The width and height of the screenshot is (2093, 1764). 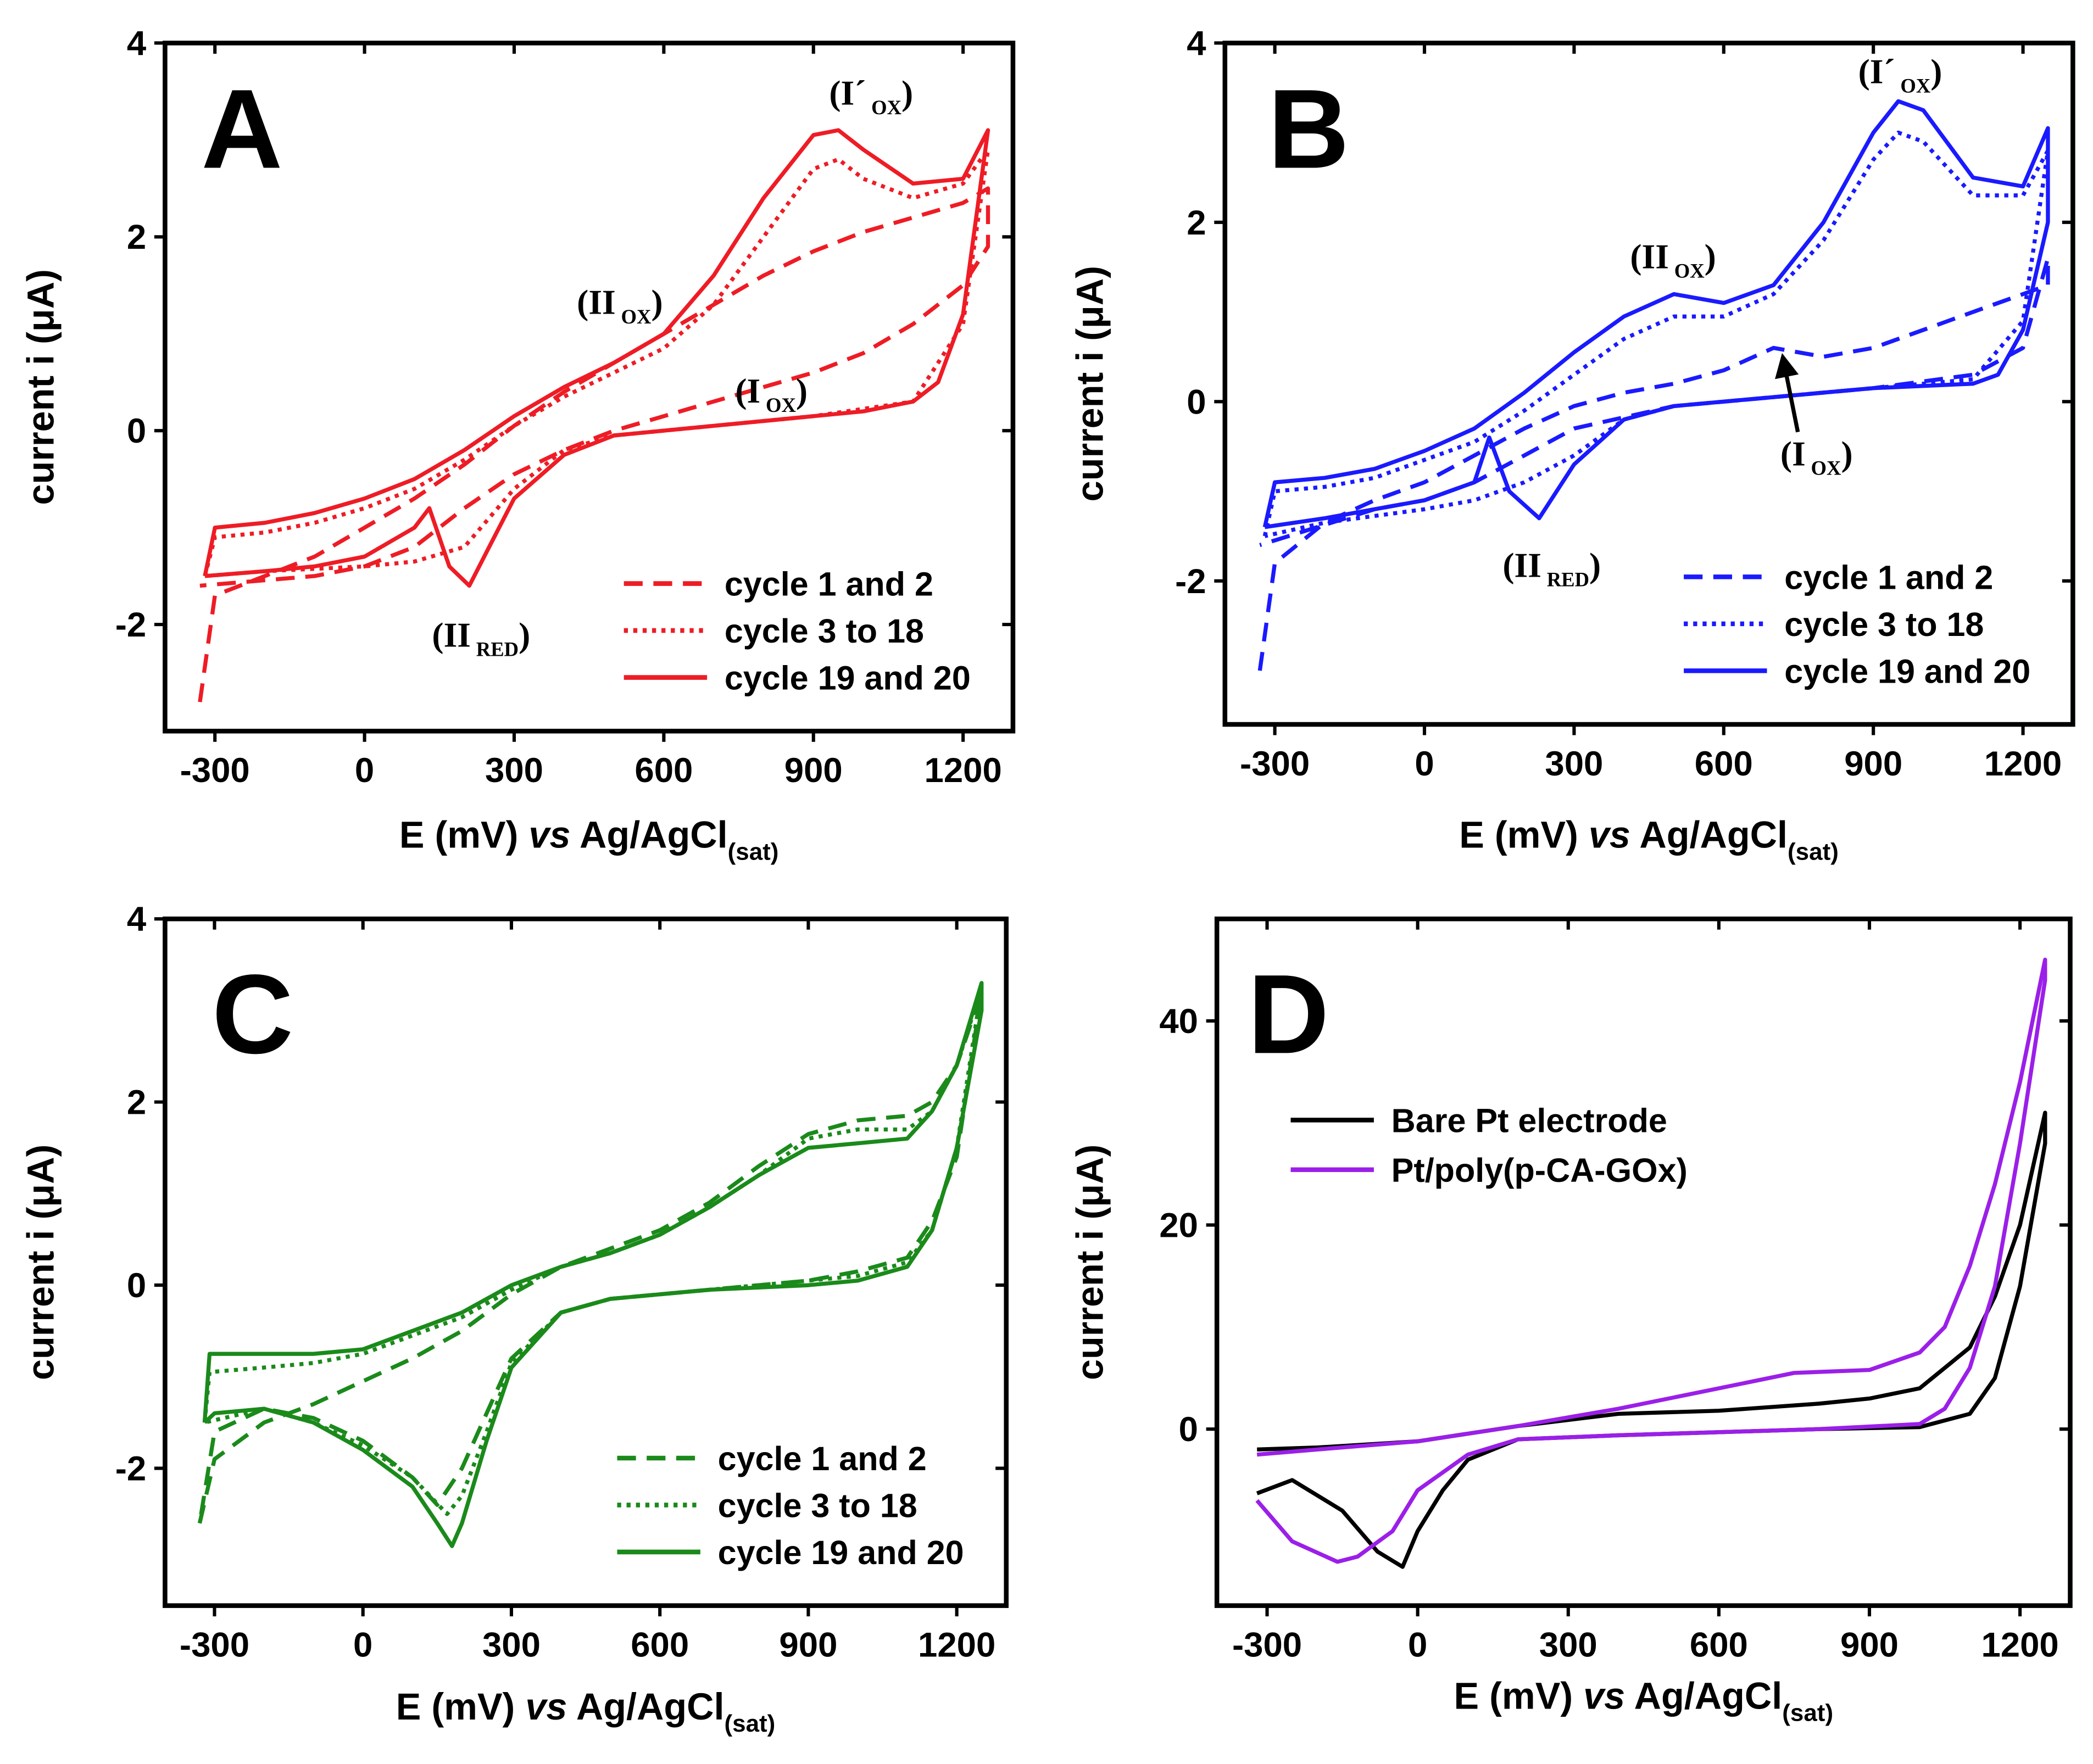 What do you see at coordinates (1907, 671) in the screenshot?
I see `legend-label: cycle 19 and 20` at bounding box center [1907, 671].